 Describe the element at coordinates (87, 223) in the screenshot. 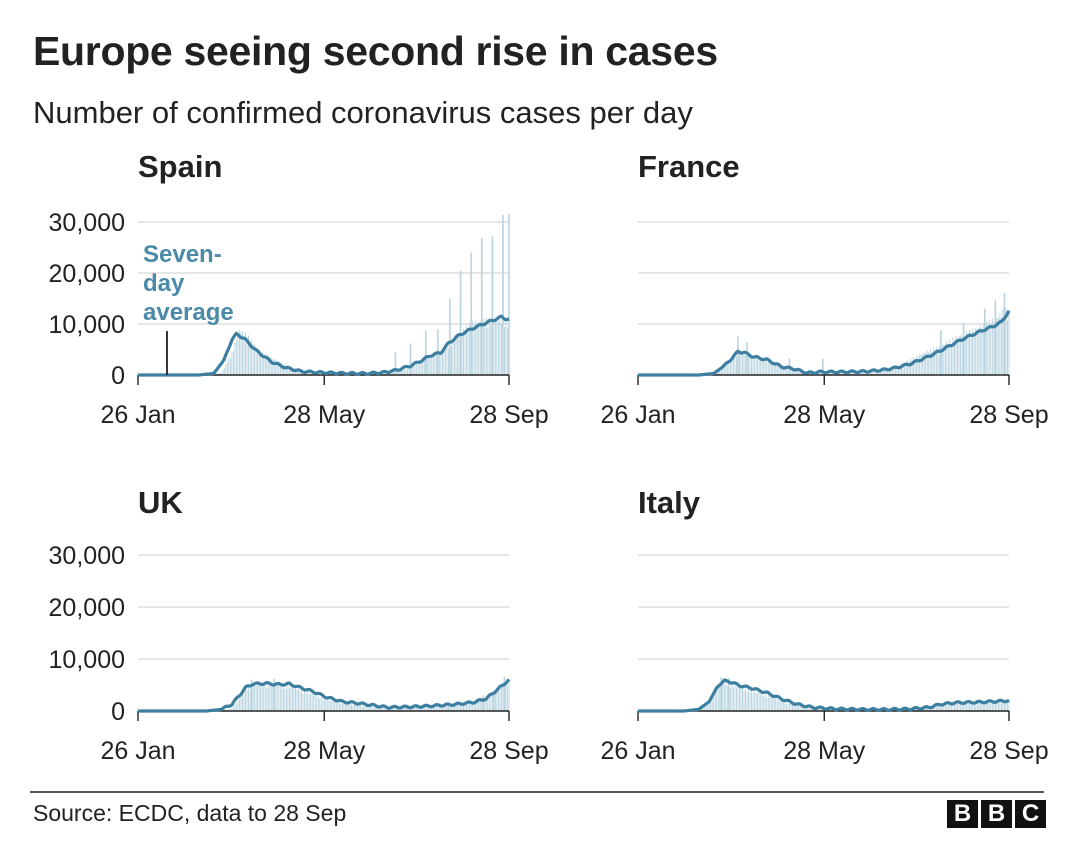

I see `y-tick-label: 30,000` at that location.